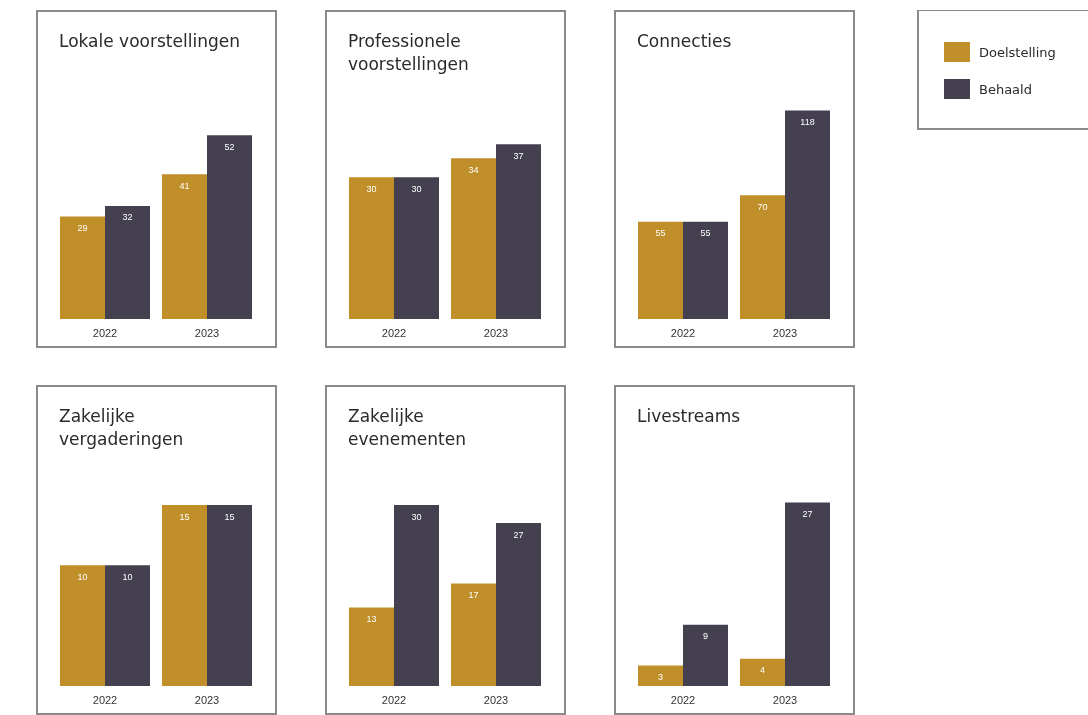 The height and width of the screenshot is (715, 1088). Describe the element at coordinates (807, 122) in the screenshot. I see `data-label: 118` at that location.